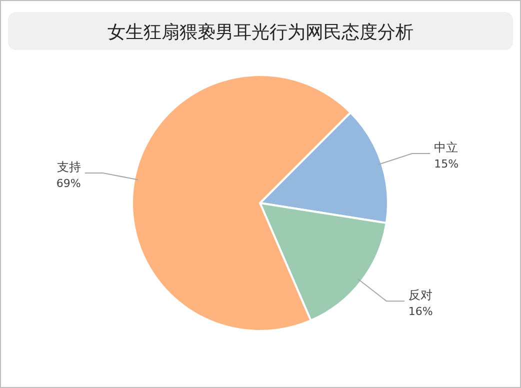 Image resolution: width=521 pixels, height=388 pixels. Describe the element at coordinates (420, 295) in the screenshot. I see `slice-label: 反对` at that location.